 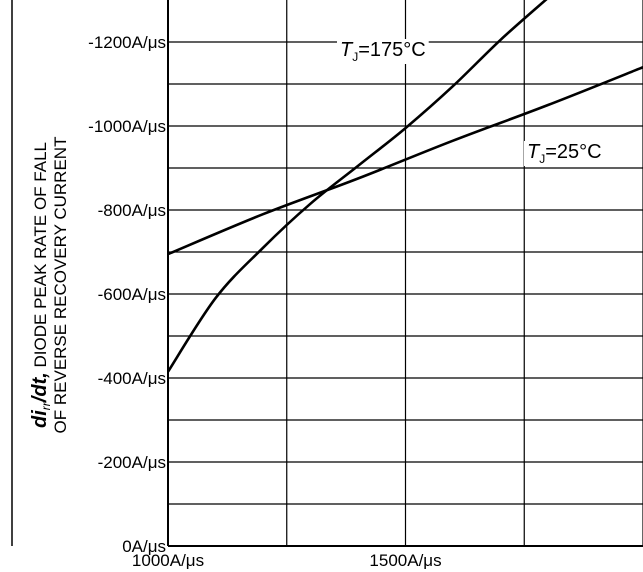 What do you see at coordinates (168, 560) in the screenshot?
I see `x-tick-label: 1000A/μs` at bounding box center [168, 560].